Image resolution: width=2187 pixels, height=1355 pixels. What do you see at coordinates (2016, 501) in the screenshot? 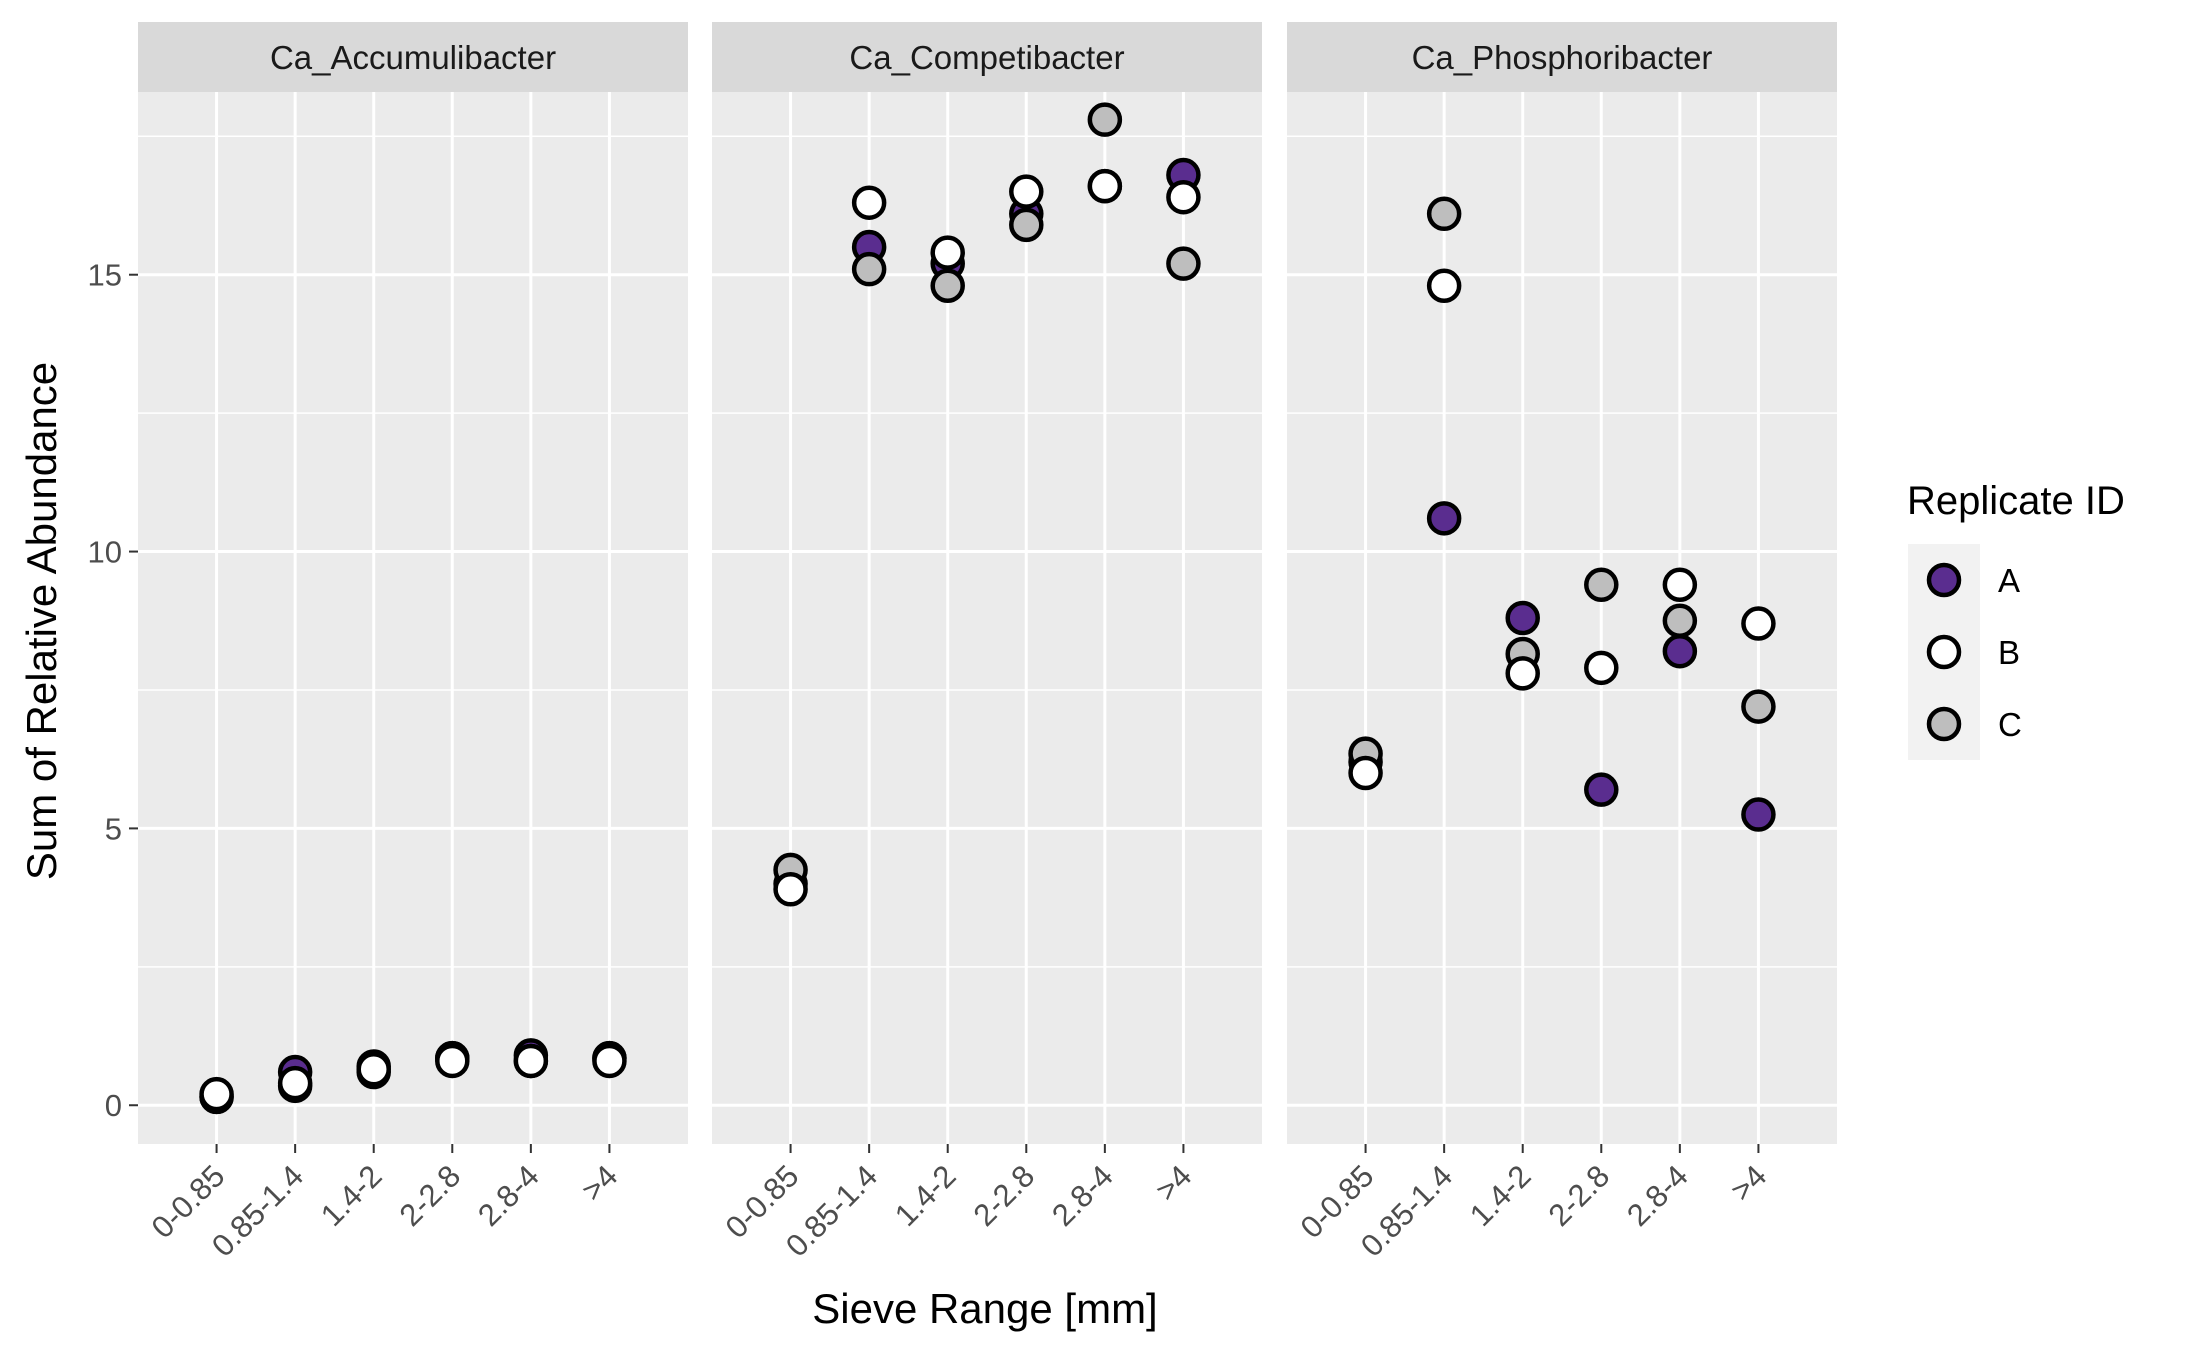
I see `legend-title: Replicate ID` at bounding box center [2016, 501].